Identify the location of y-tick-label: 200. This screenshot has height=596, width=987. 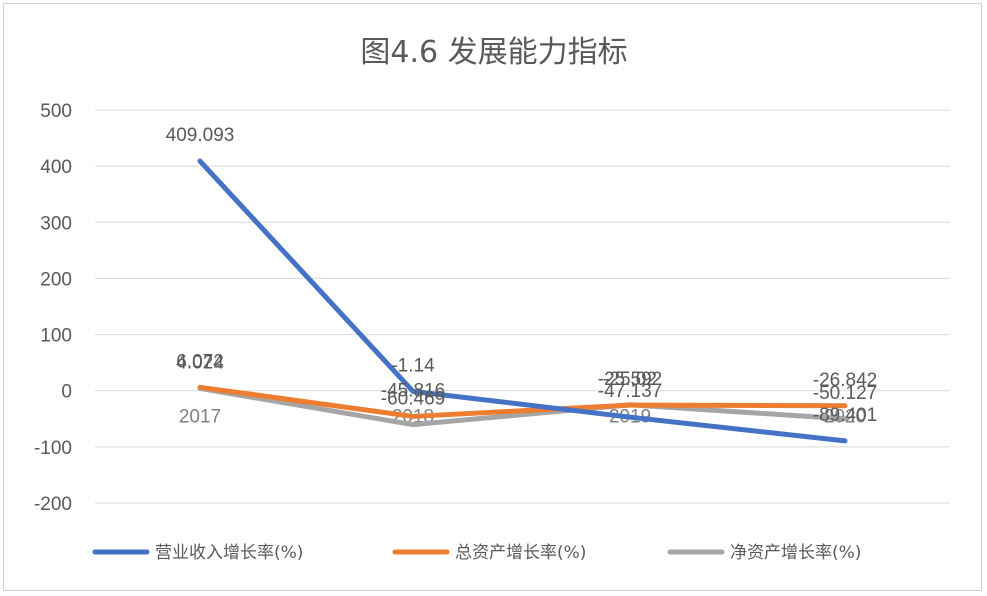
(56, 279).